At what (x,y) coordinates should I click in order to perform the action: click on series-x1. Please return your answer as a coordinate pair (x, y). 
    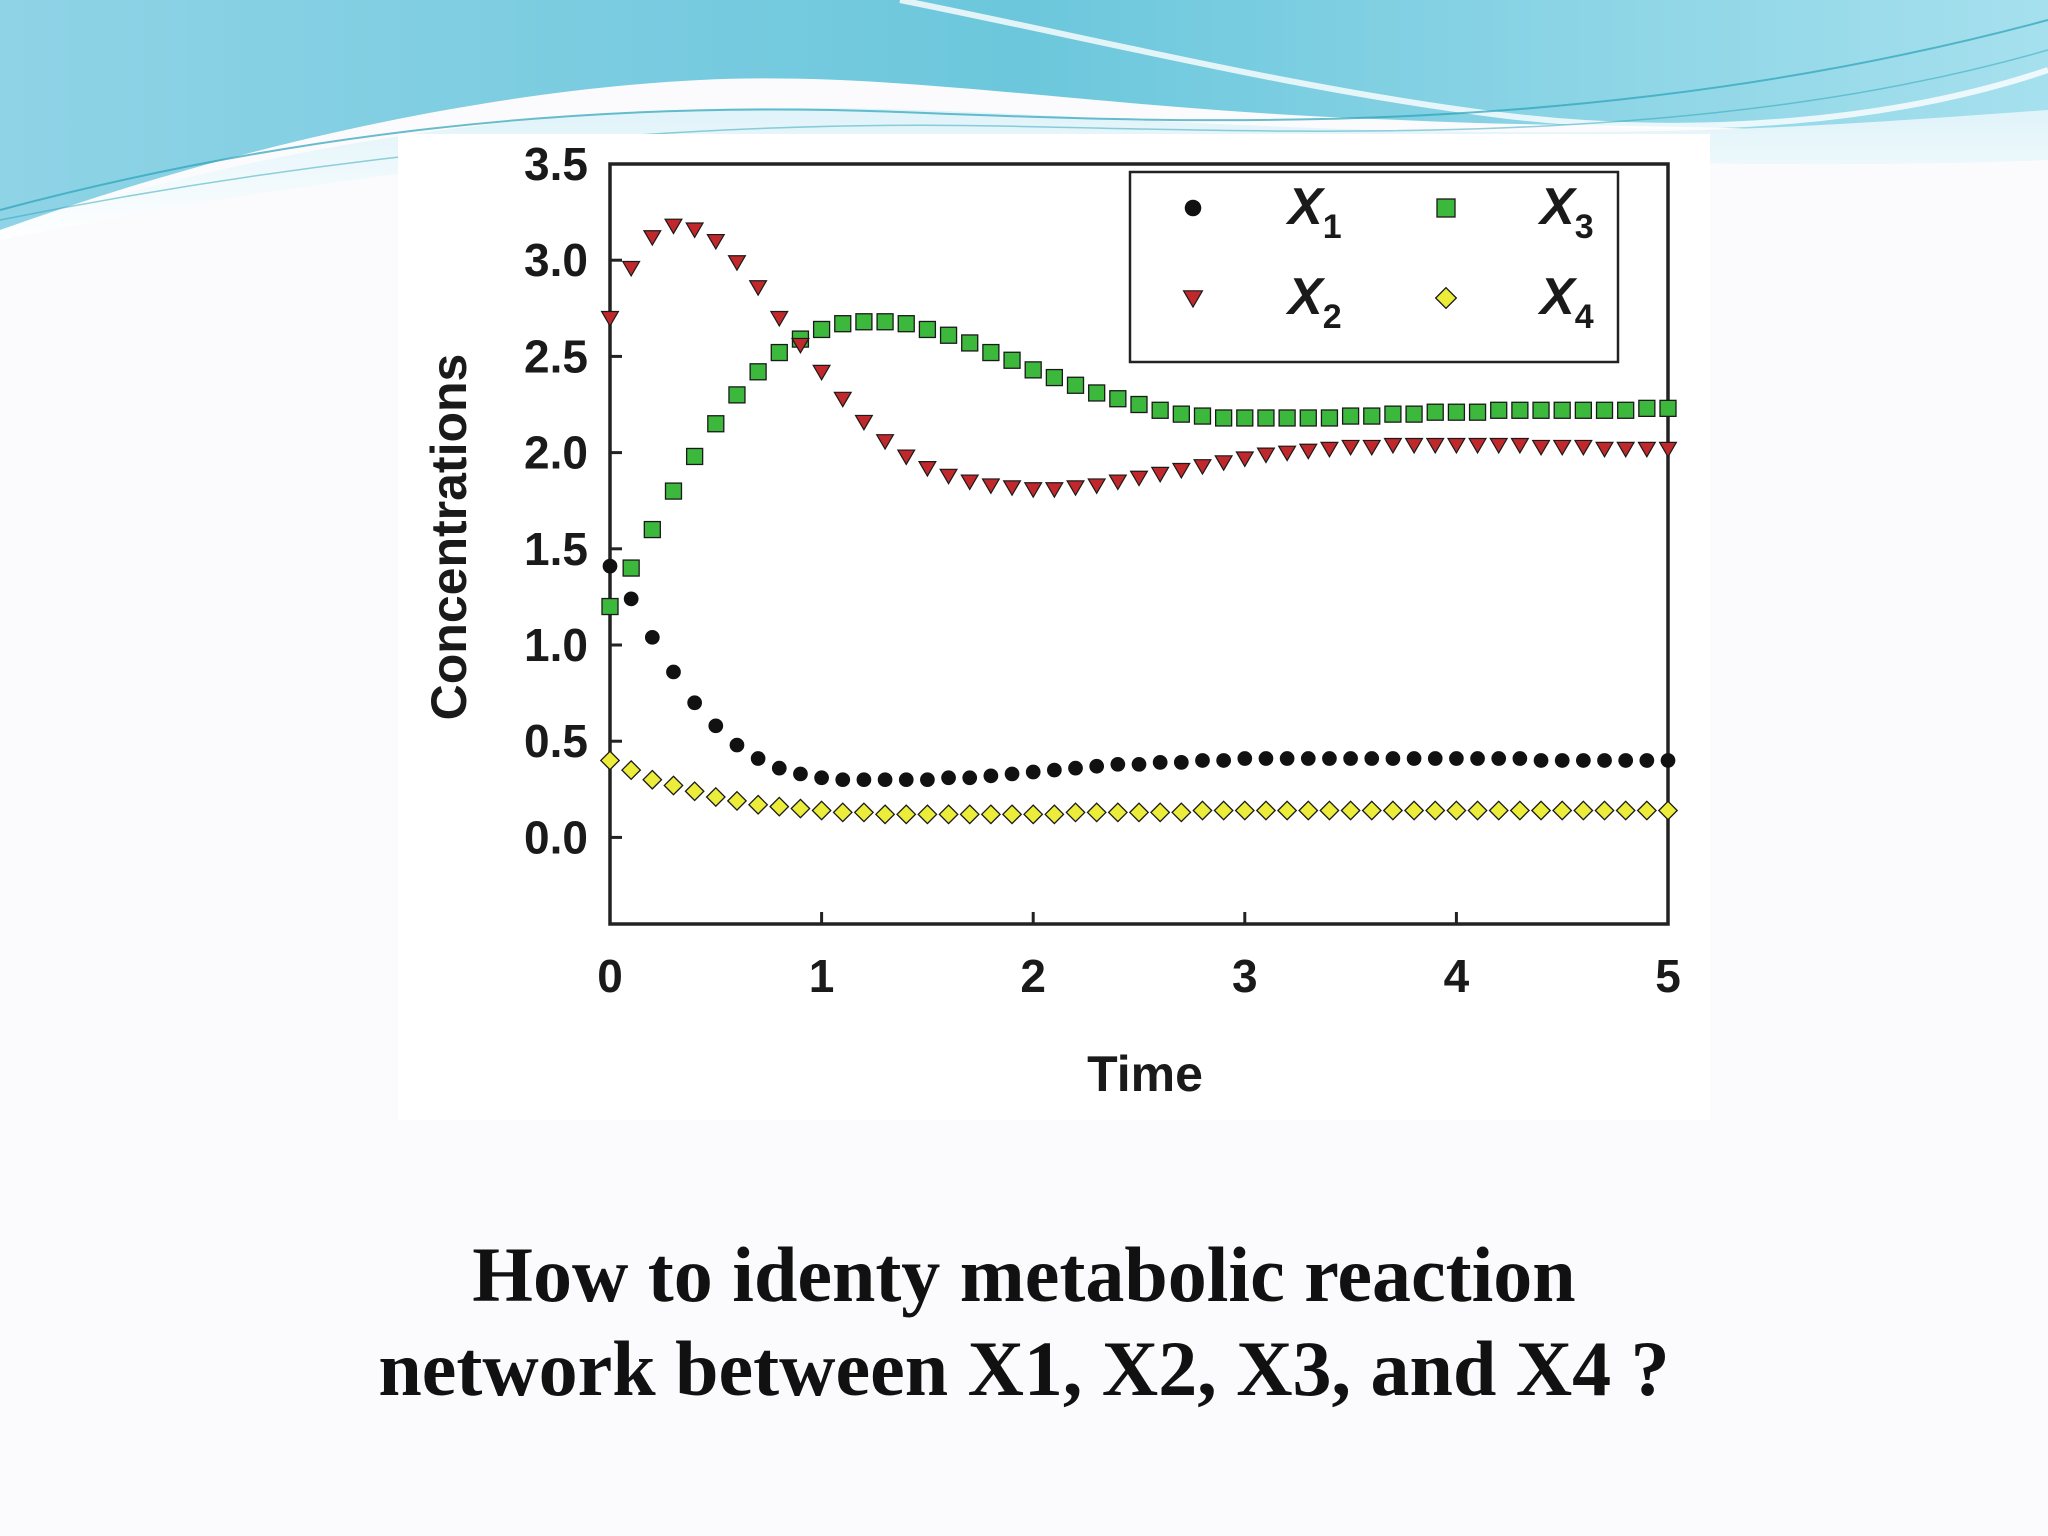
    Looking at the image, I should click on (1139, 673).